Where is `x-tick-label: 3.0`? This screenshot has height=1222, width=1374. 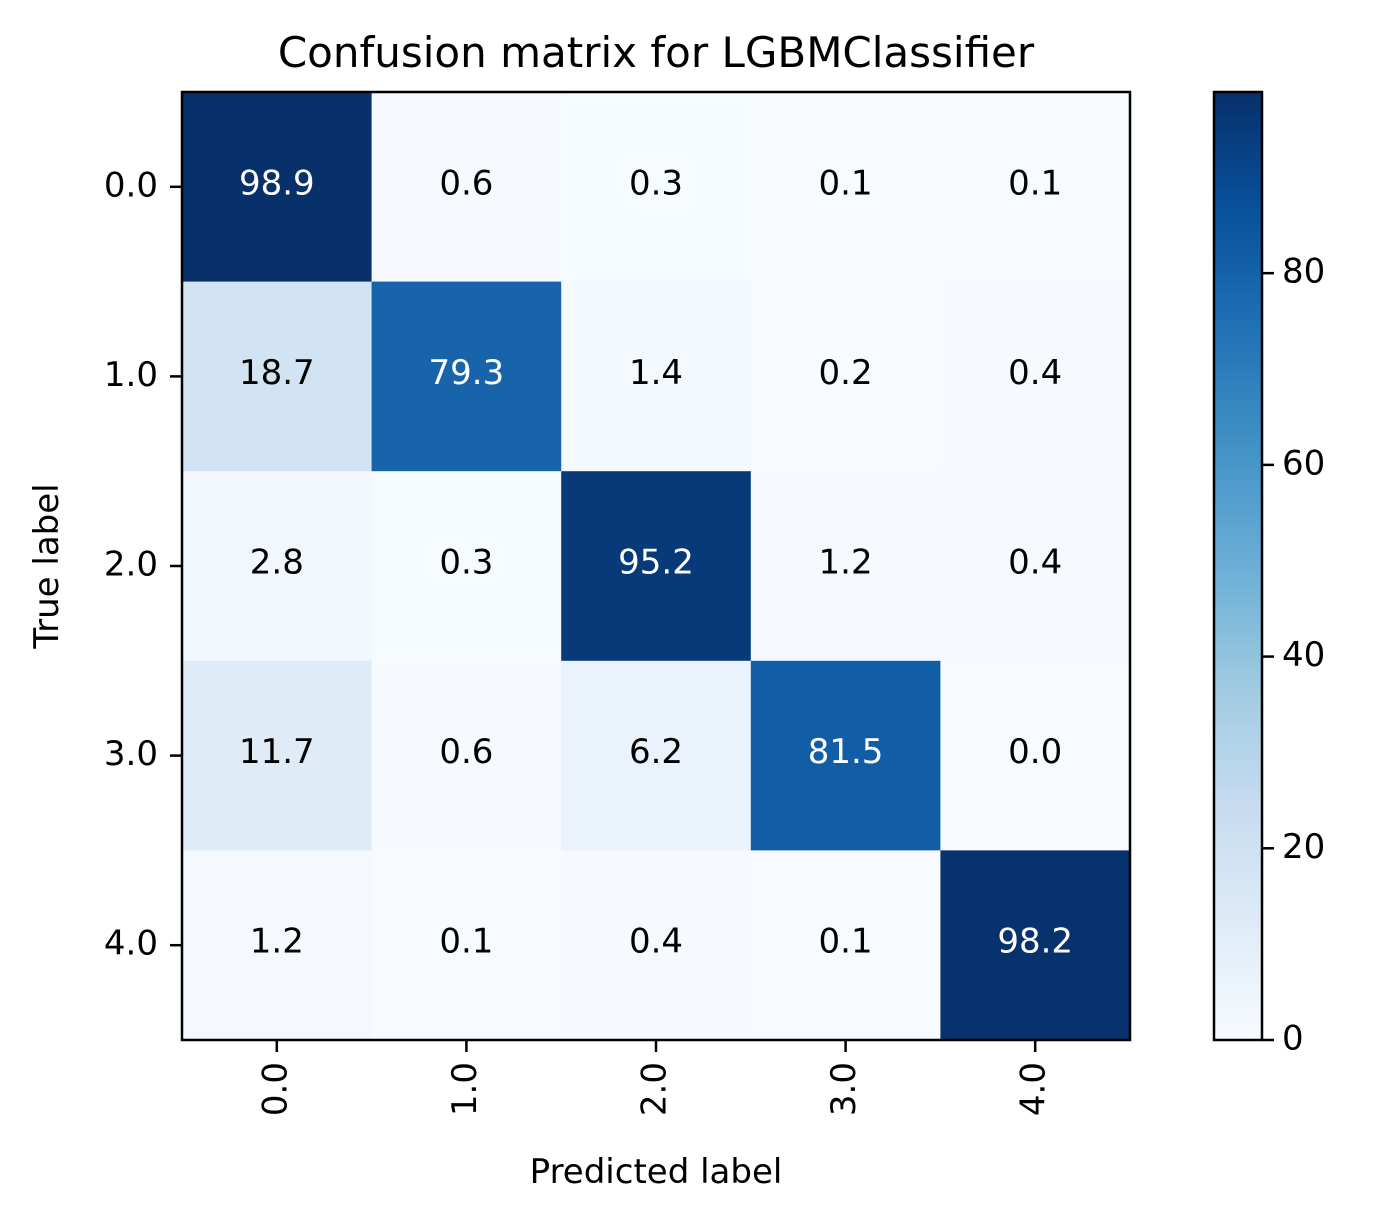
x-tick-label: 3.0 is located at coordinates (844, 1089).